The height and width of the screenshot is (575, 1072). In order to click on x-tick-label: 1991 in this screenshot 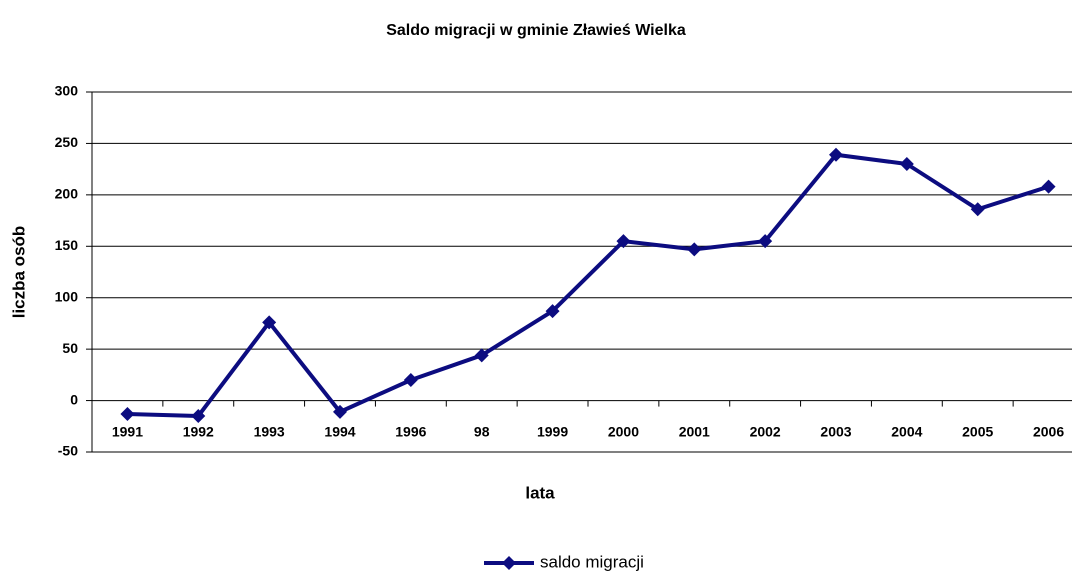, I will do `click(127, 431)`.